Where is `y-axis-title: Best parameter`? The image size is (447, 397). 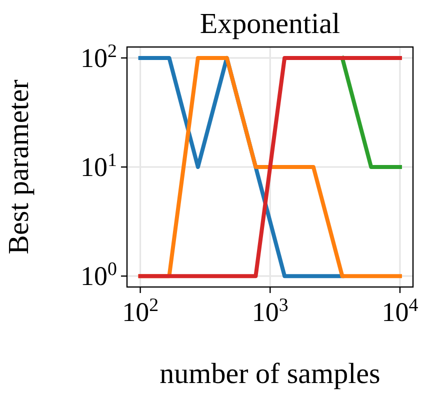
y-axis-title: Best parameter is located at coordinates (19, 166).